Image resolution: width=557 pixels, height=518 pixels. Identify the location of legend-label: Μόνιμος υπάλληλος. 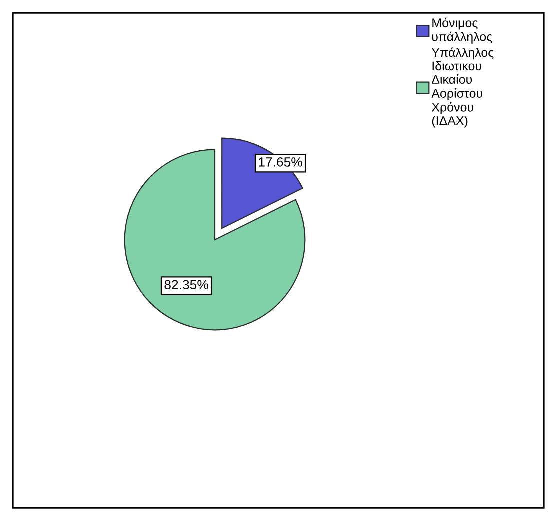
(462, 31).